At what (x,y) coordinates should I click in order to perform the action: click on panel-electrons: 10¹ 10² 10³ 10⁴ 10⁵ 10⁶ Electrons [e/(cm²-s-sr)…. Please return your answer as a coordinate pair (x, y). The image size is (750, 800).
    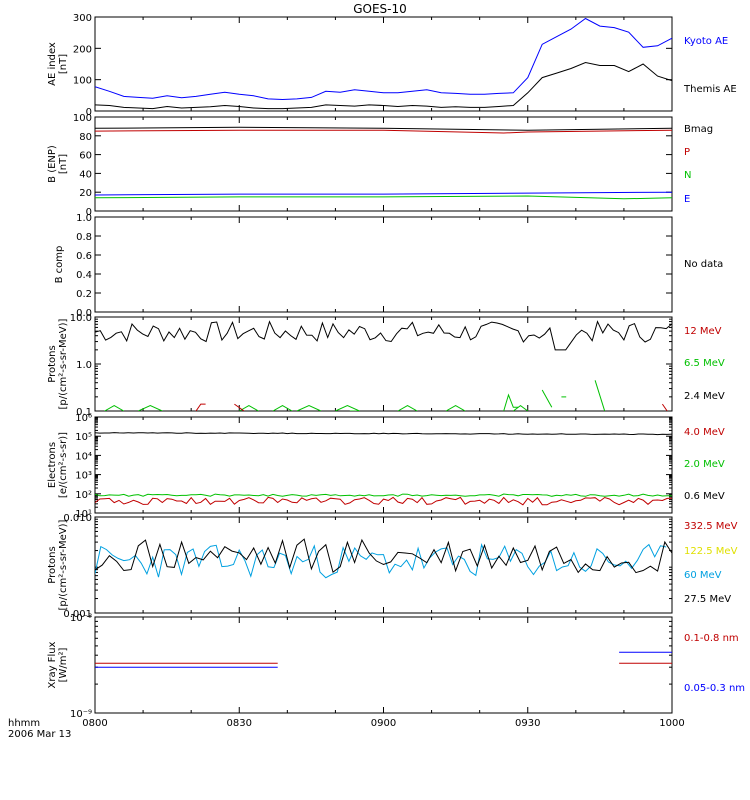
    Looking at the image, I should click on (386, 466).